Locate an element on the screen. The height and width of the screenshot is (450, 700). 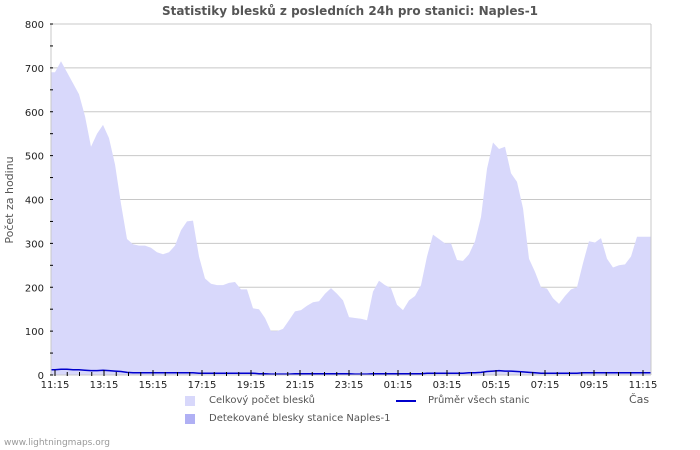
legend-average-label: Průměr všech stanic is located at coordinates (479, 400).